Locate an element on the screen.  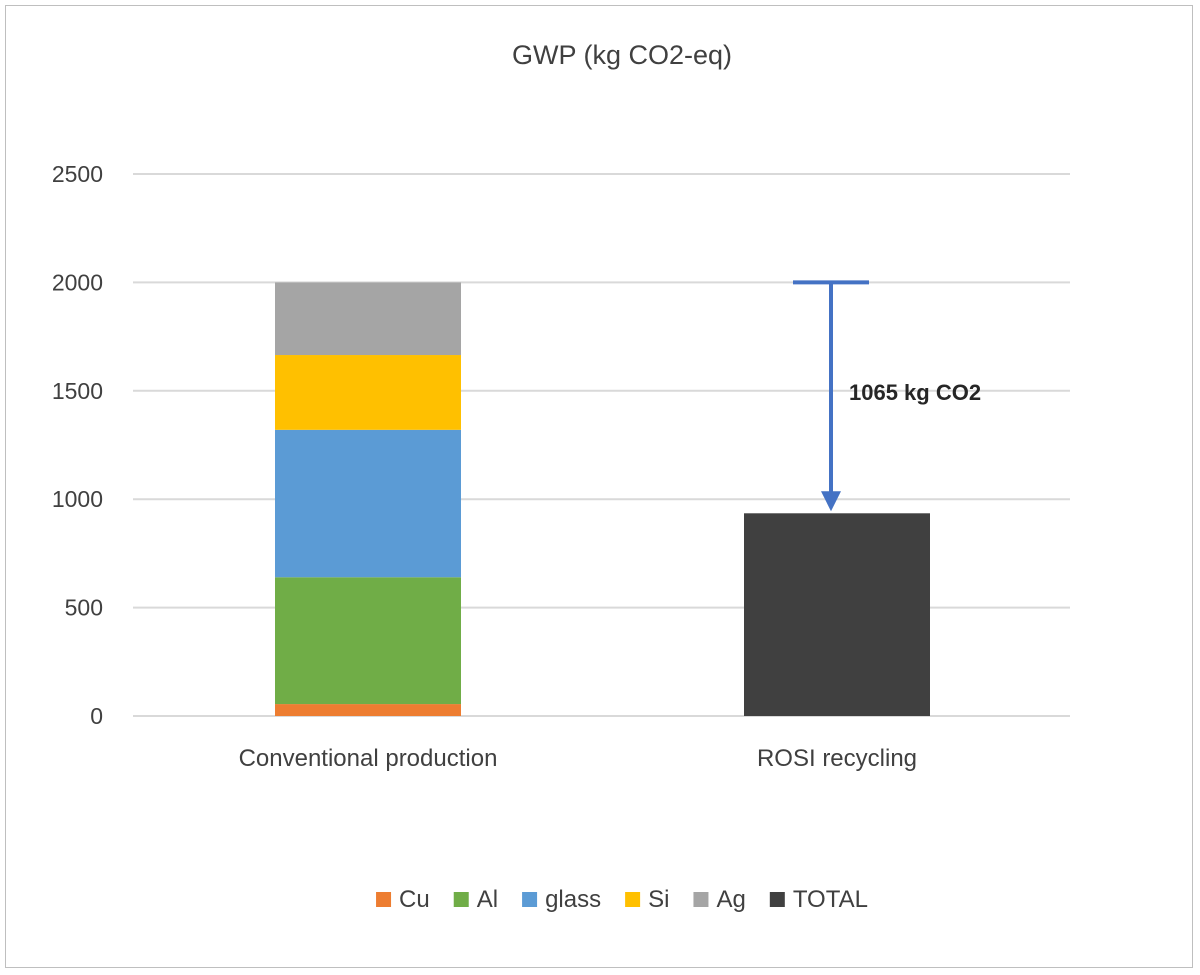
legend-item-glass: glass is located at coordinates (561, 899).